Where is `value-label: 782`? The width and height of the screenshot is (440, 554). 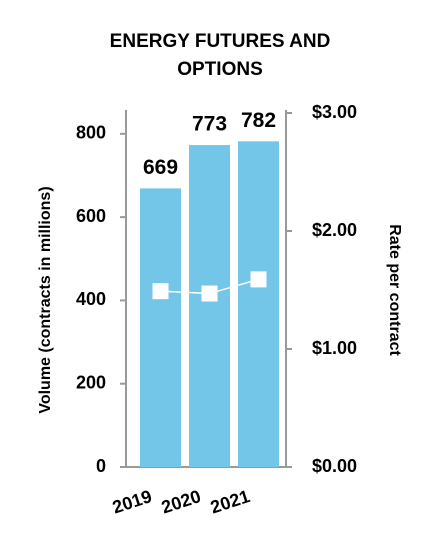 value-label: 782 is located at coordinates (258, 120).